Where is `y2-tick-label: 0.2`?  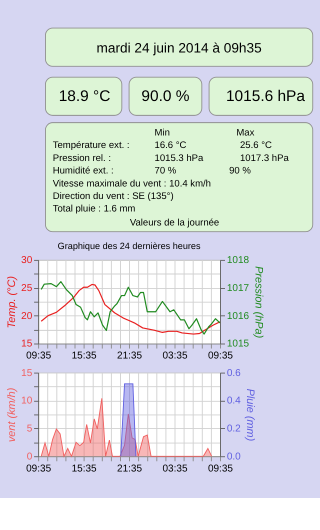
y2-tick-label: 0.2 is located at coordinates (234, 429).